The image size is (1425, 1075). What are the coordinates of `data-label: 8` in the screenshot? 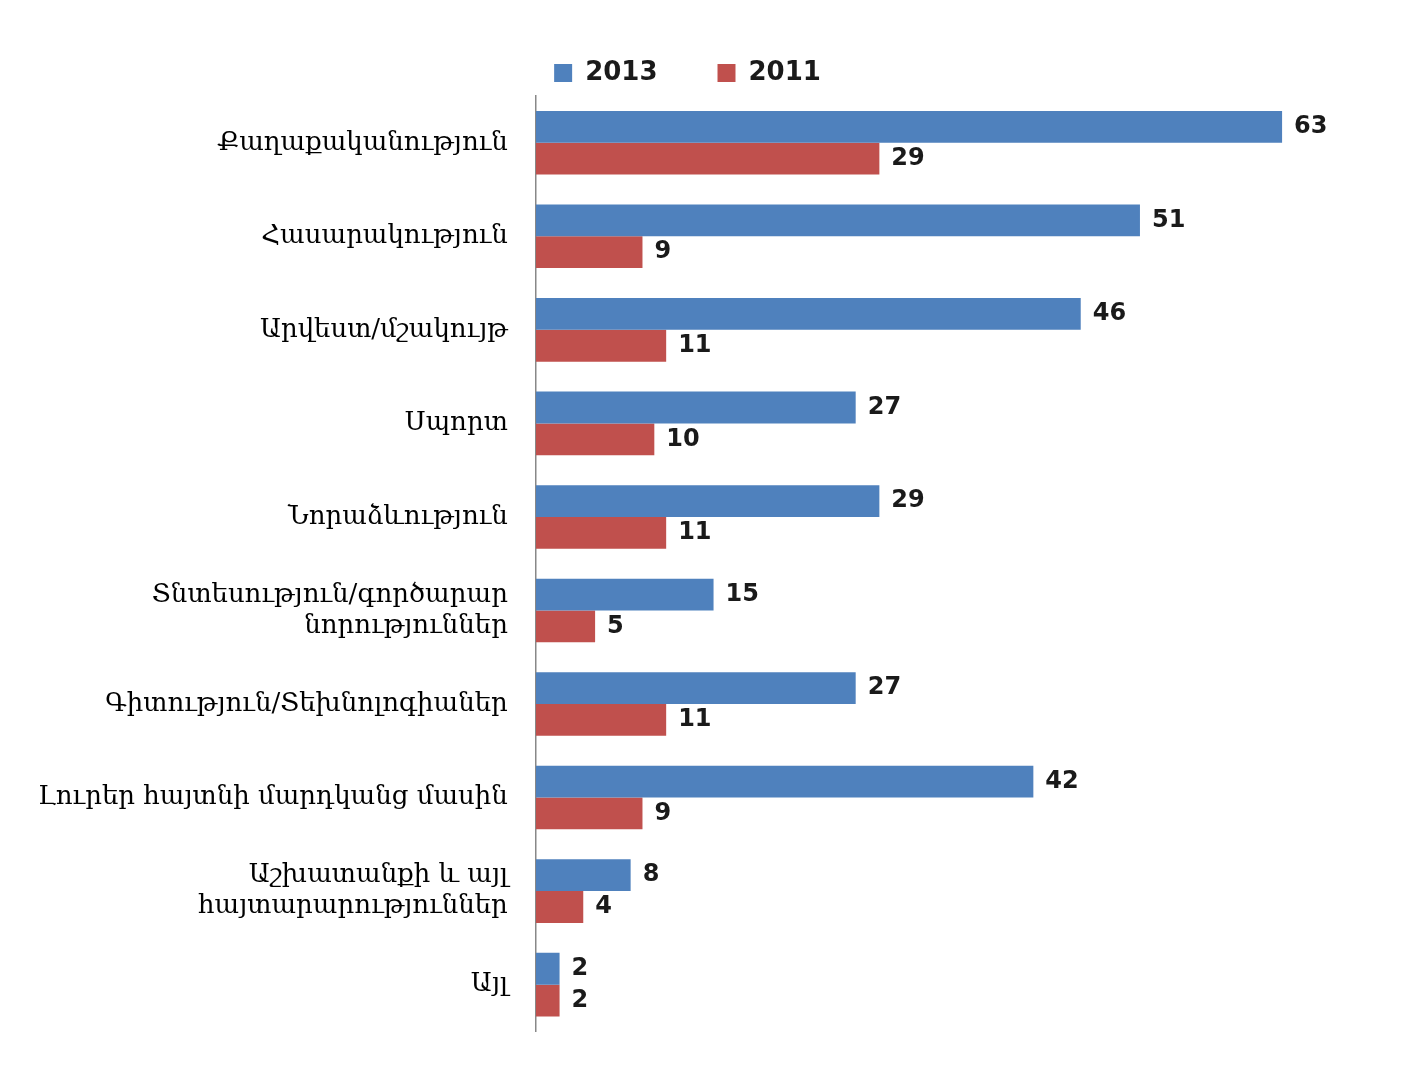 It's located at (651, 873).